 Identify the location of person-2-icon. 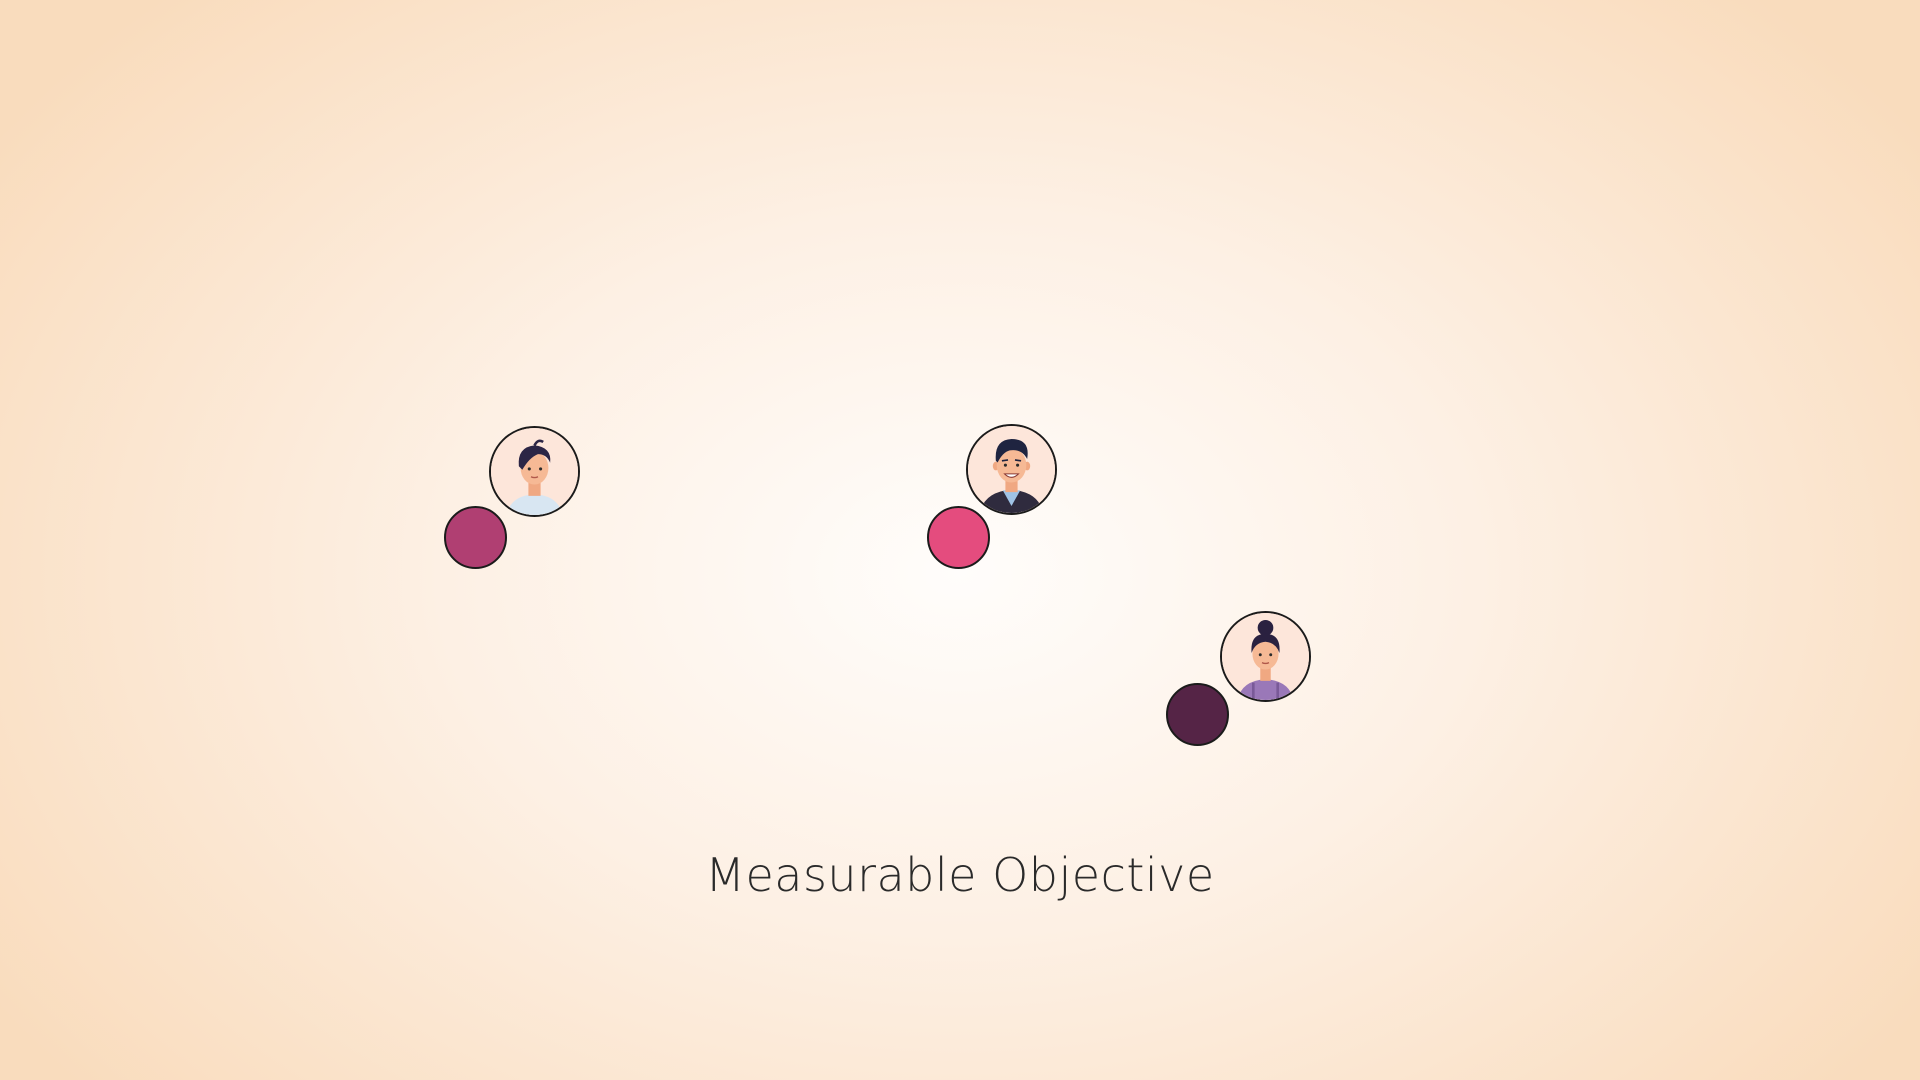
(1011, 469).